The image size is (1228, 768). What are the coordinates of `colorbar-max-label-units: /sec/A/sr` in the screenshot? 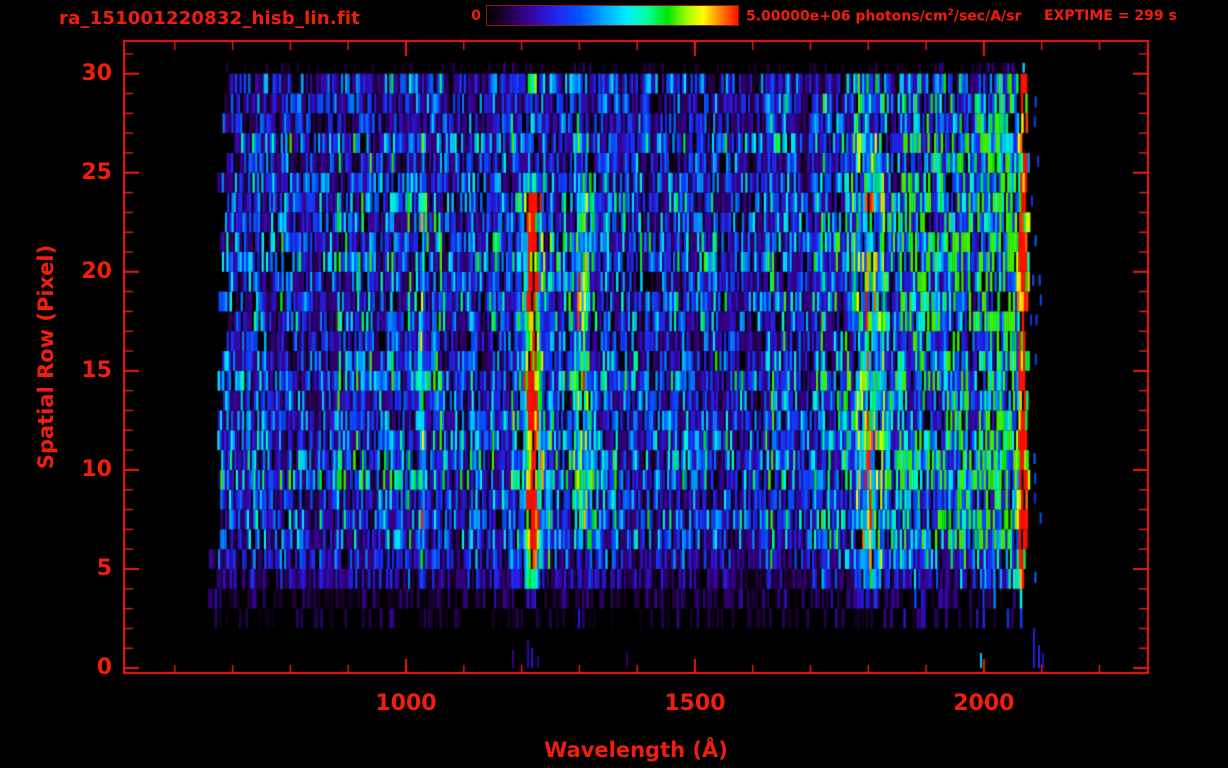 It's located at (987, 16).